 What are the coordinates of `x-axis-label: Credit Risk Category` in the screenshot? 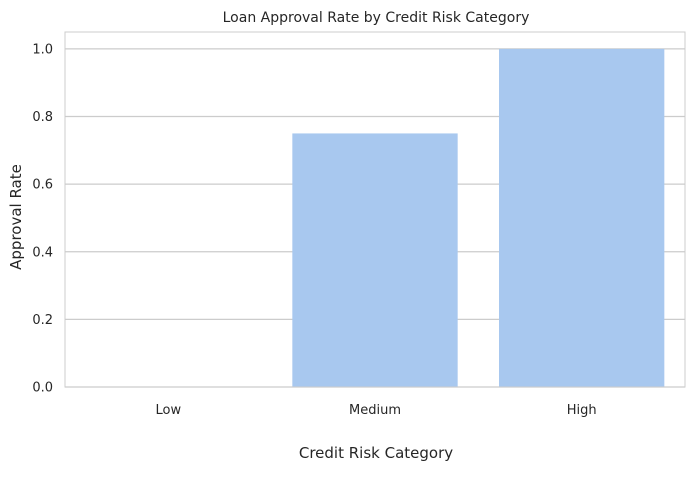 It's located at (376, 453).